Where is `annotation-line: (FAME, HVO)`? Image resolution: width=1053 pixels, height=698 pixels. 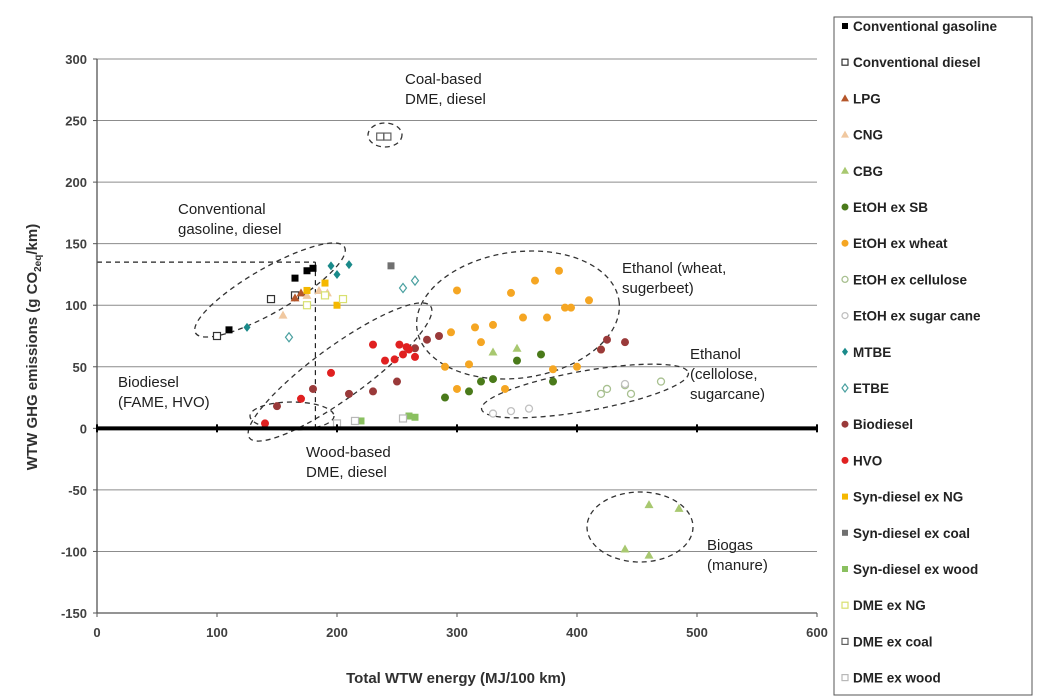
annotation-line: (FAME, HVO) is located at coordinates (164, 402).